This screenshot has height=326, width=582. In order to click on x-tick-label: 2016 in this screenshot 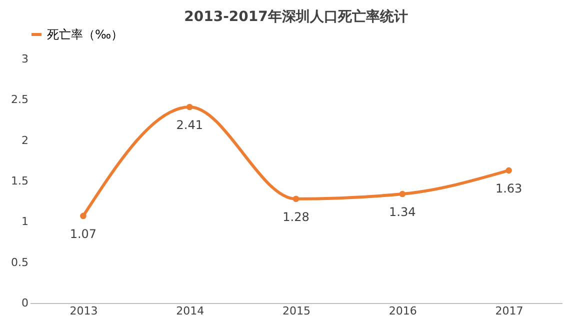, I will do `click(402, 311)`.